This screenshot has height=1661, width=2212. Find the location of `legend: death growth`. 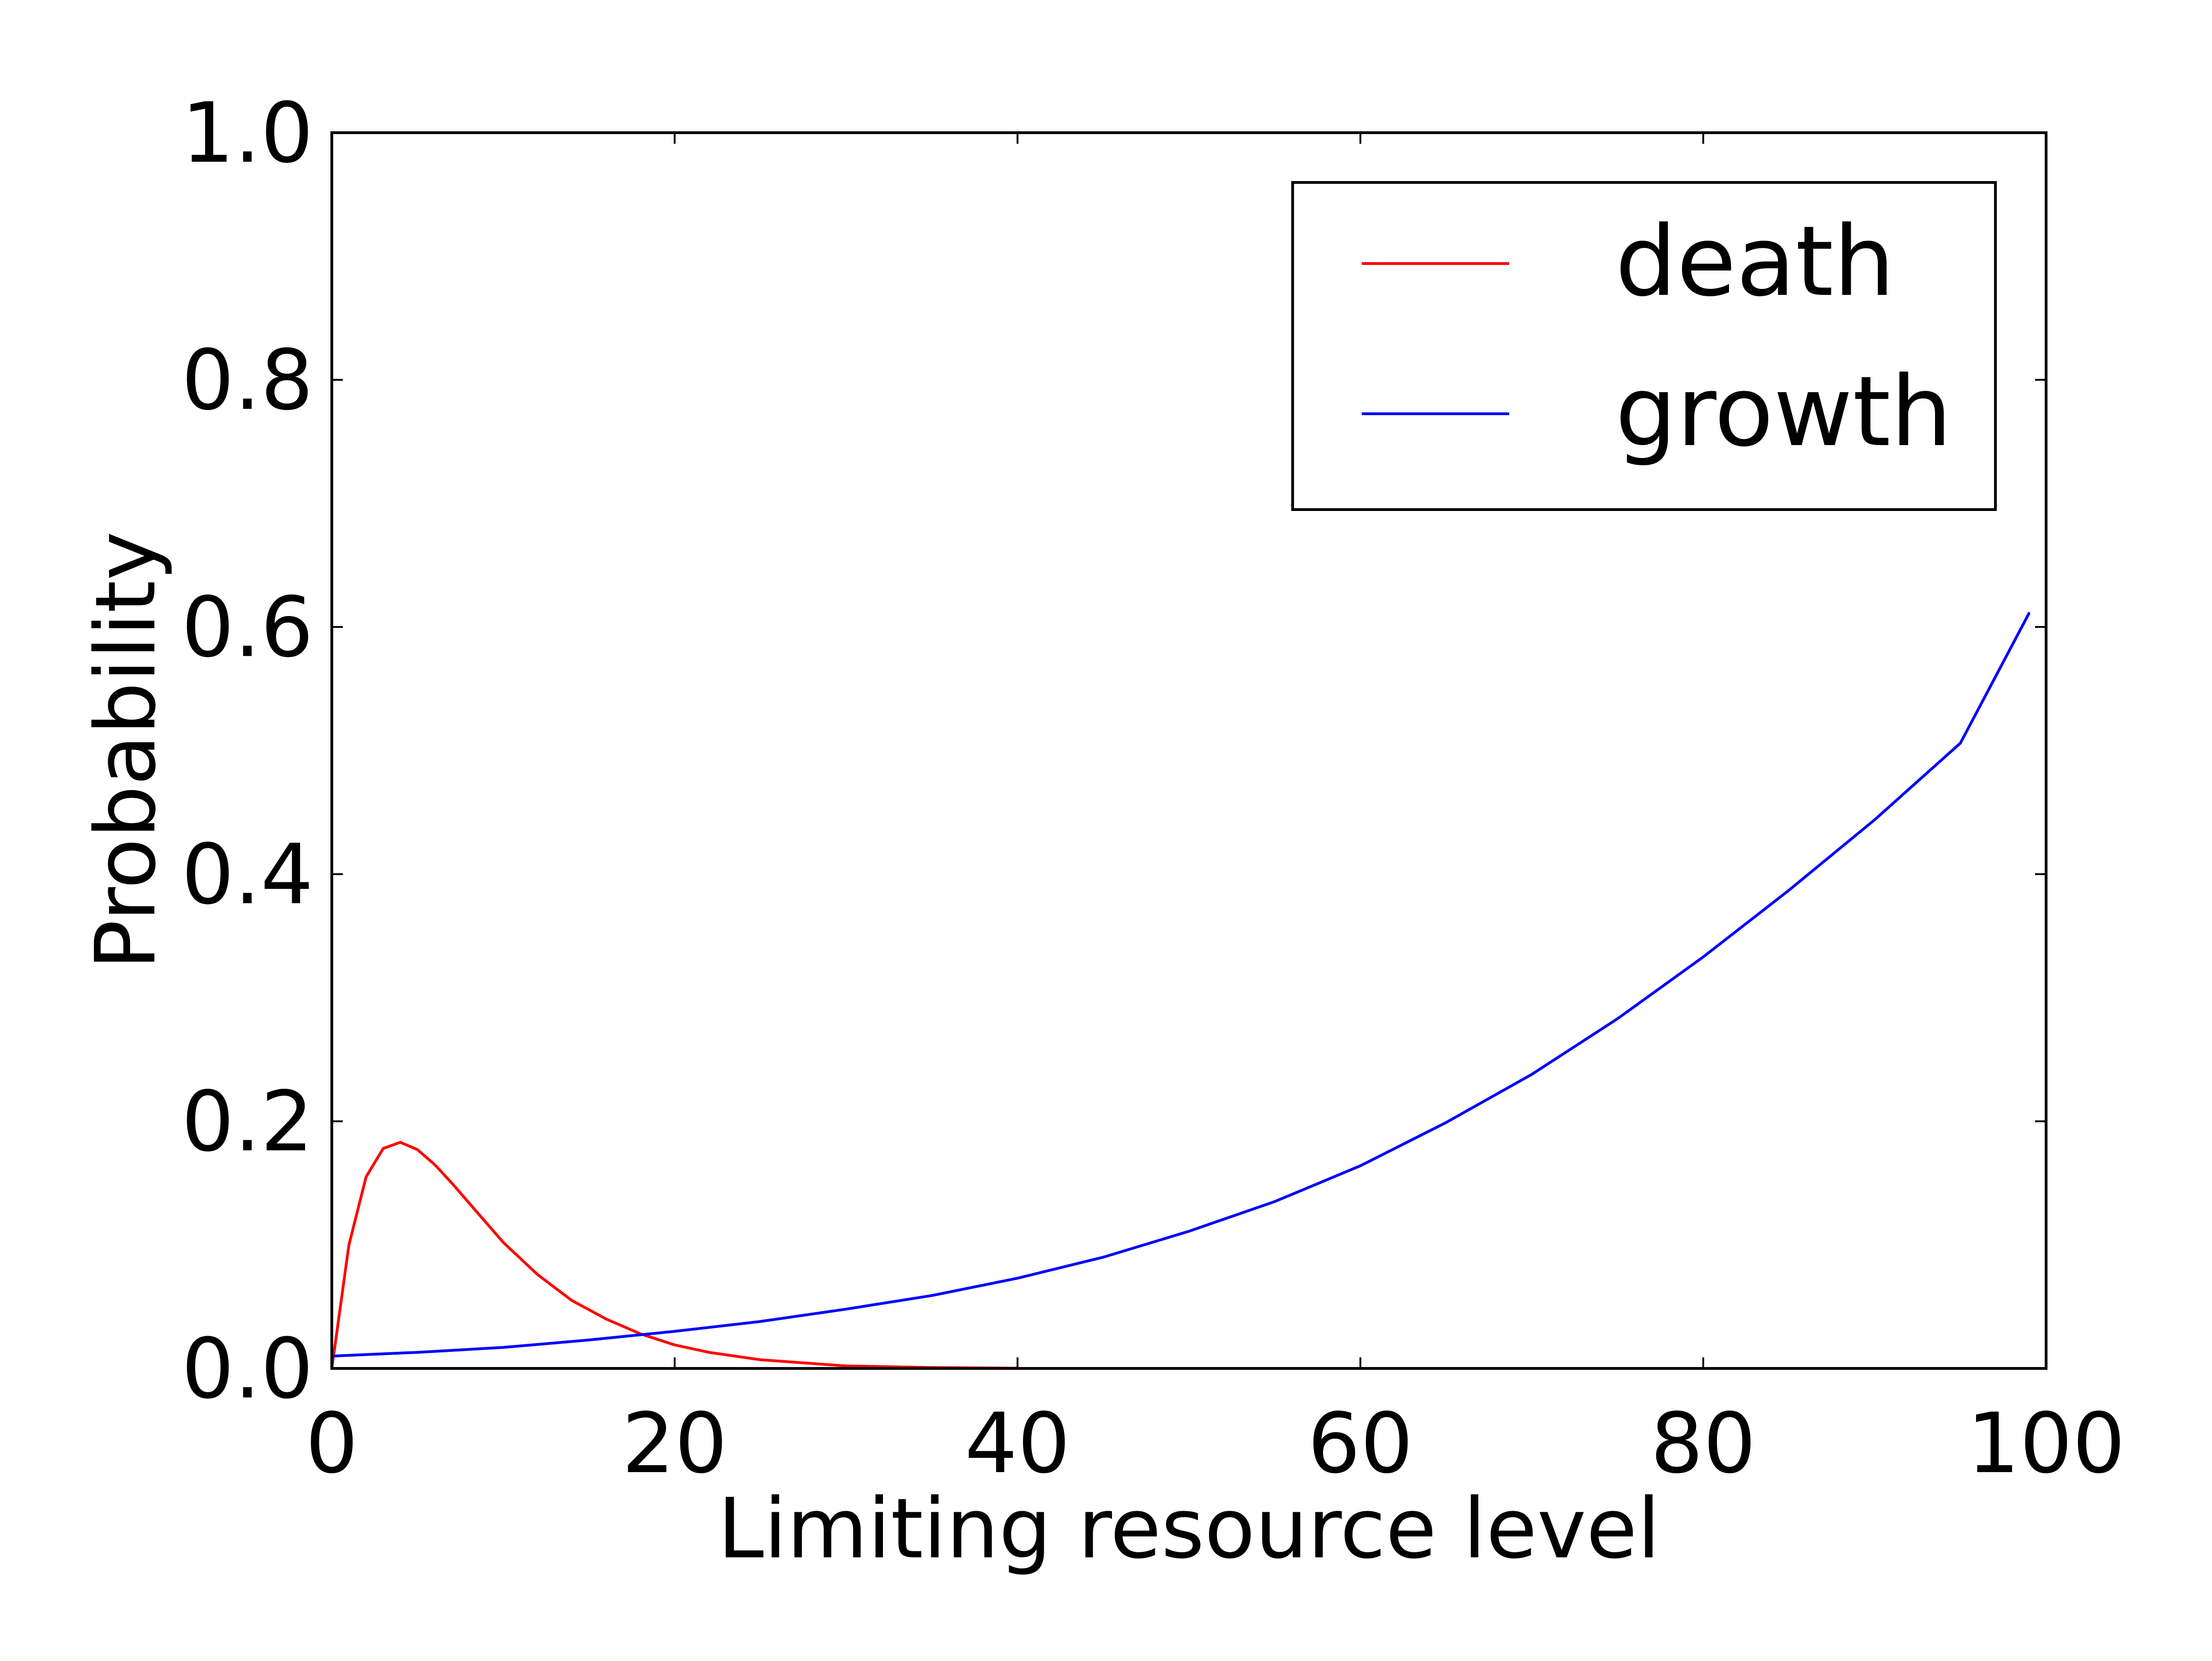

legend: death growth is located at coordinates (1644, 346).